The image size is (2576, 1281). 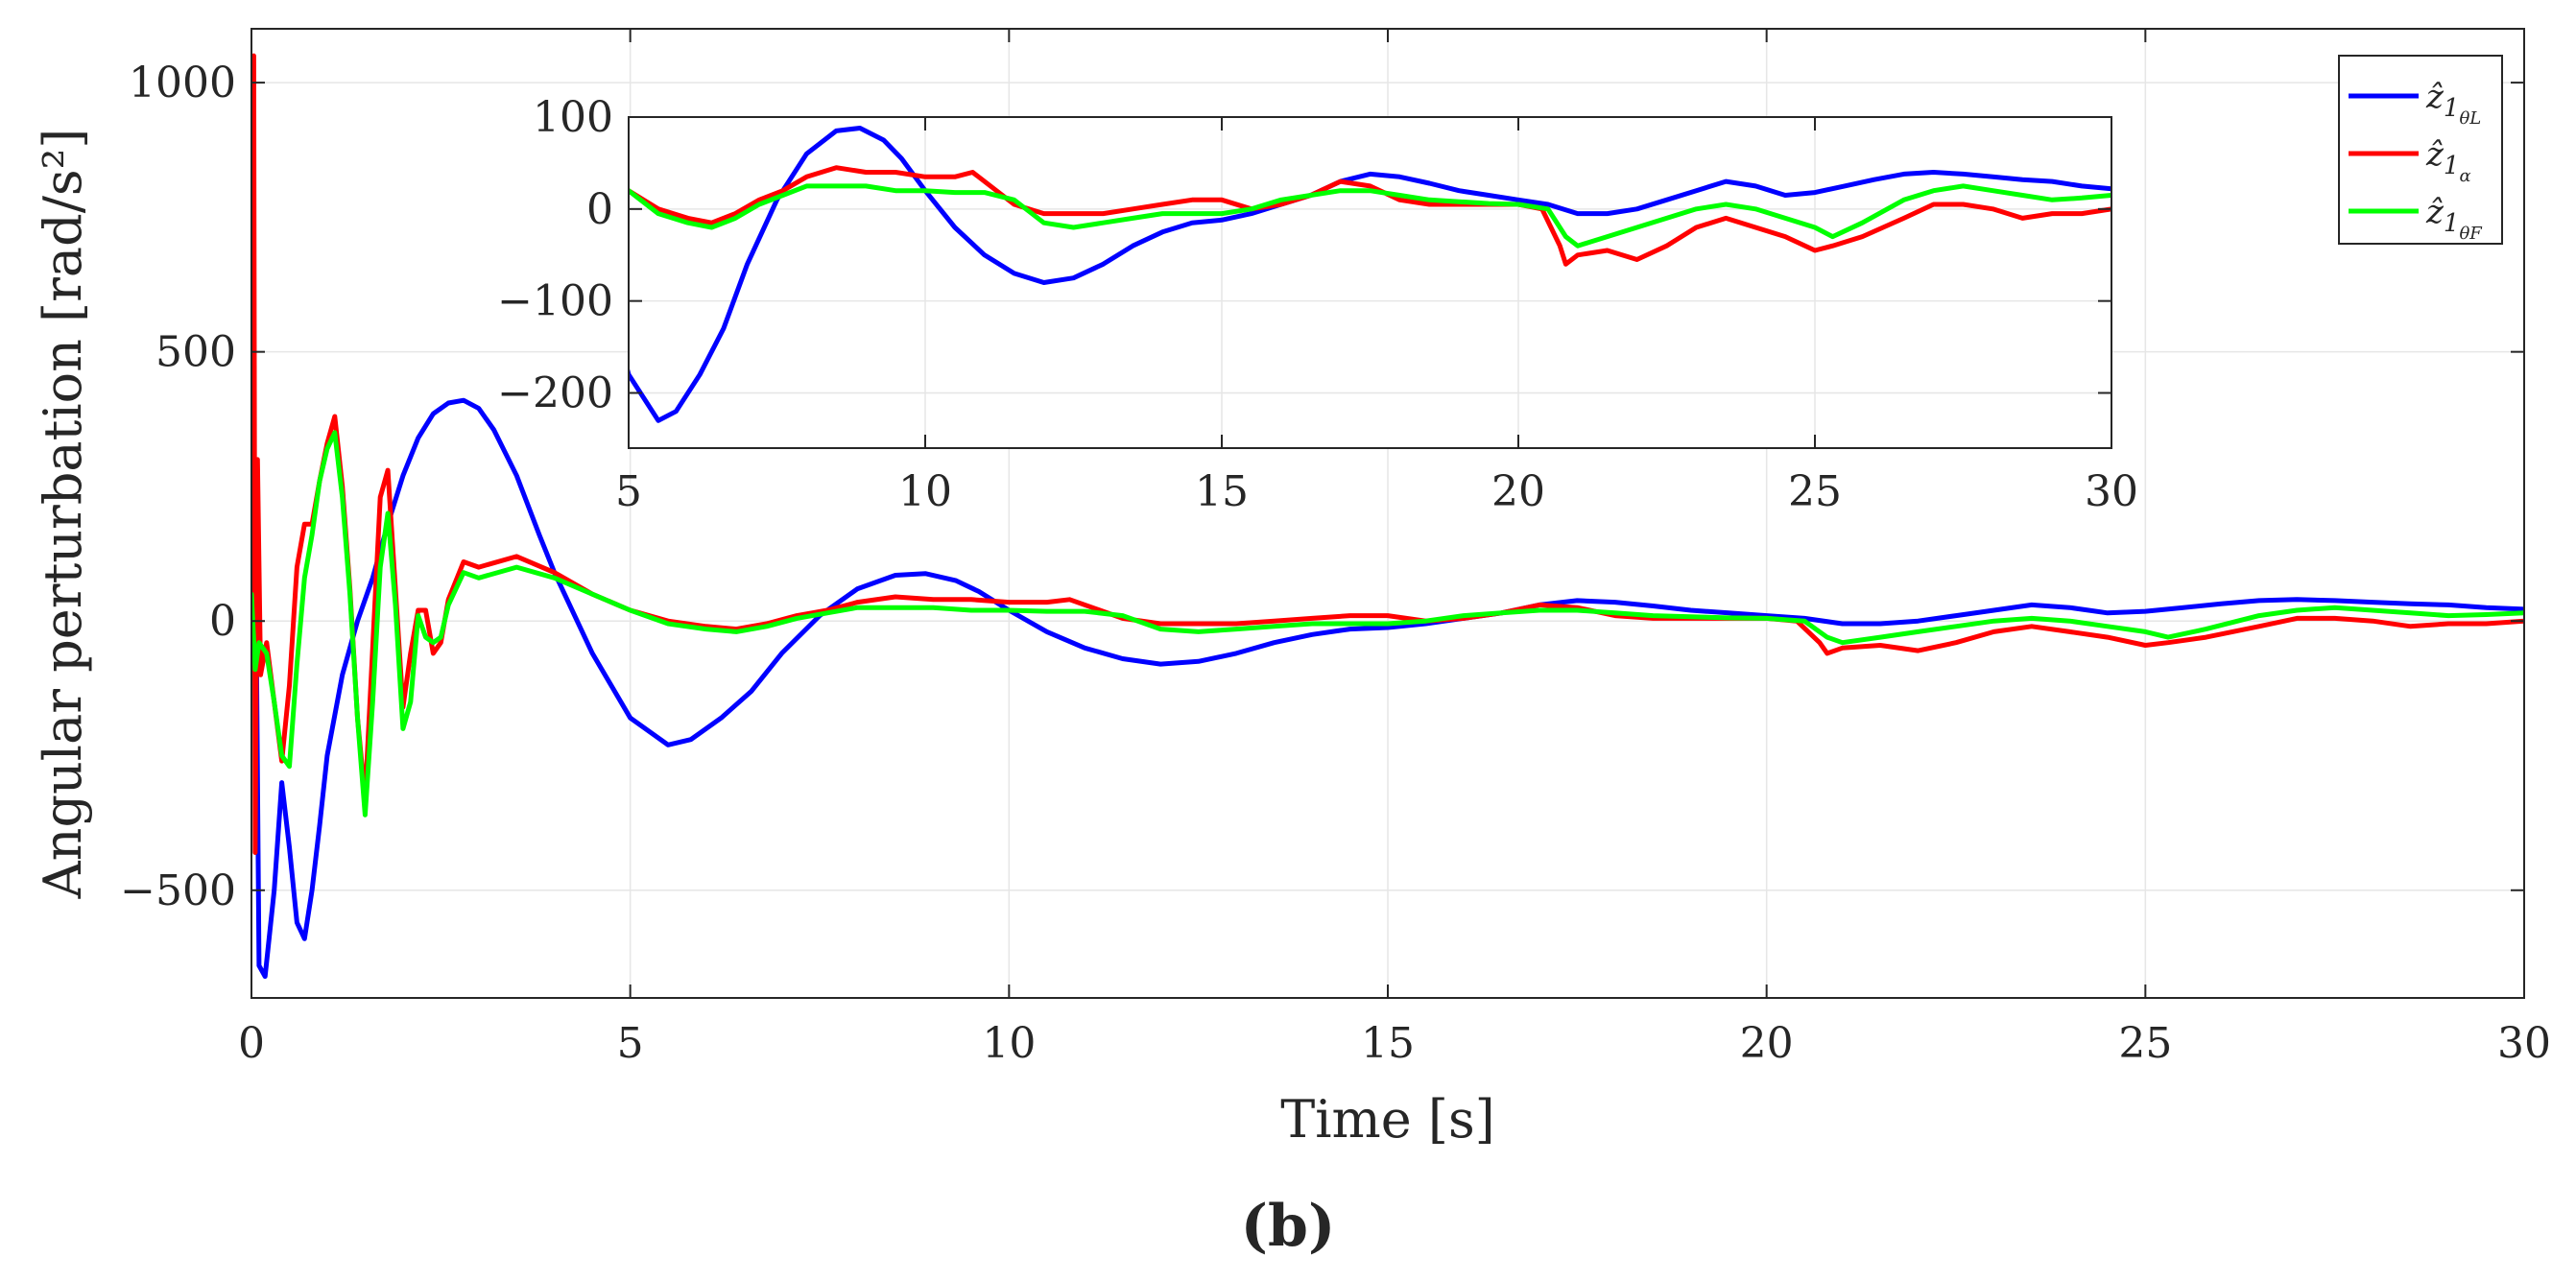 I want to click on legend-label: ẑ1θL, so click(x=2453, y=103).